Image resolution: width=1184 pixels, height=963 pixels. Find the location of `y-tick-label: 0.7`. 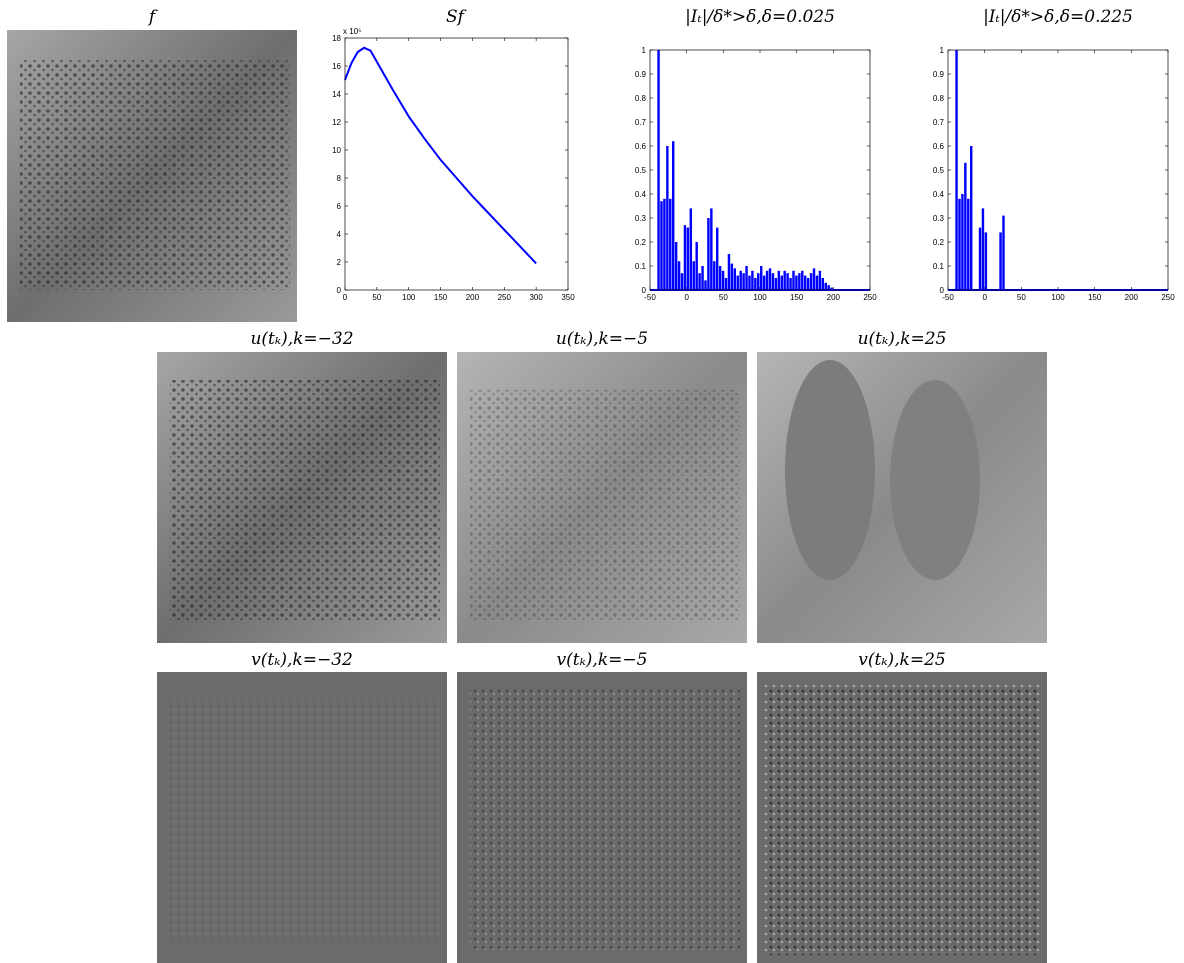

y-tick-label: 0.7 is located at coordinates (939, 122).